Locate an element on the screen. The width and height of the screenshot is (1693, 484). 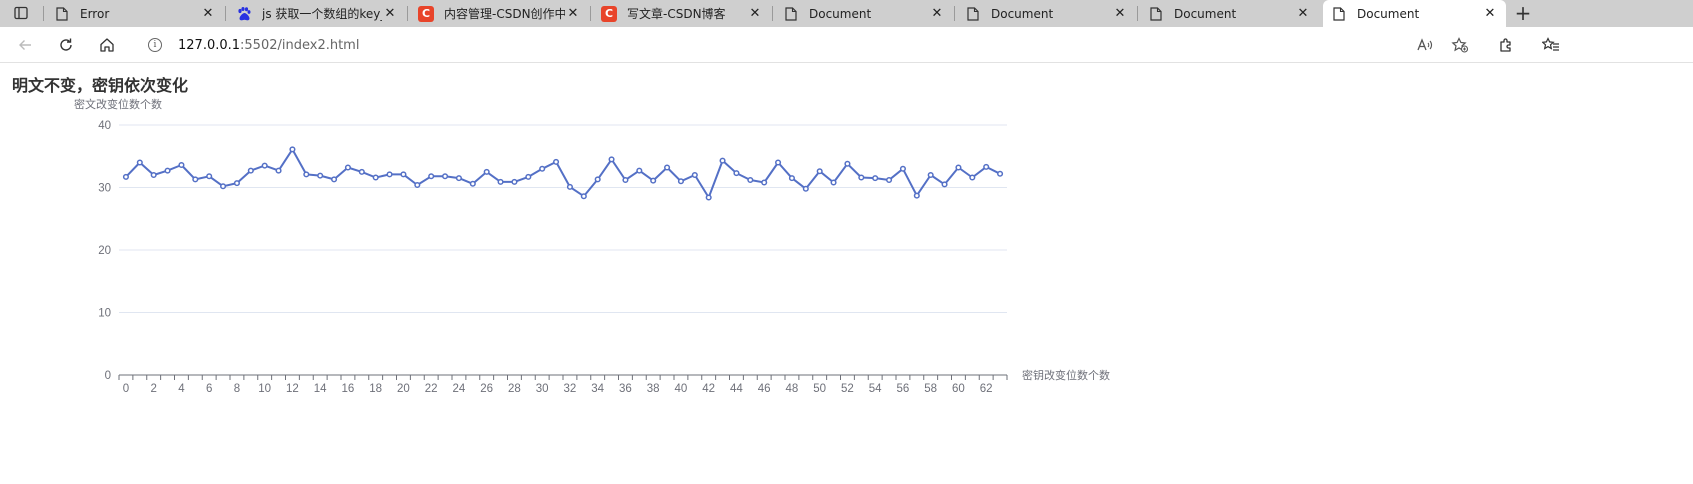
refresh-icon is located at coordinates (66, 44).